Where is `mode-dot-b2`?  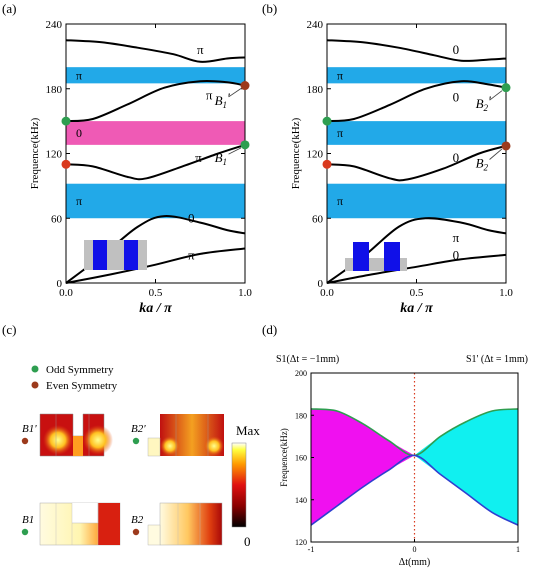
mode-dot-b2 is located at coordinates (136, 532).